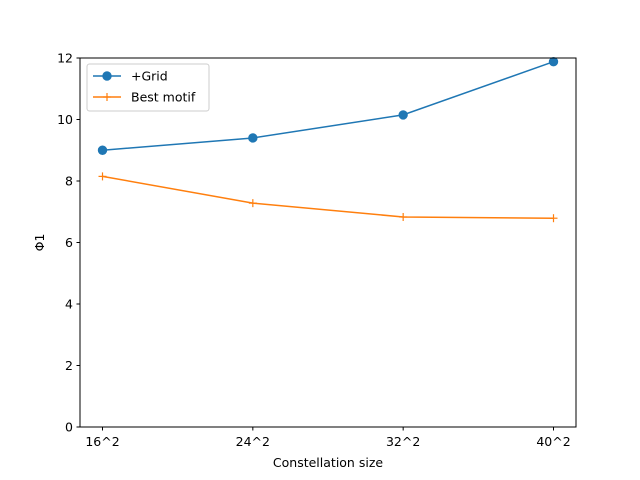 This screenshot has width=640, height=480. Describe the element at coordinates (69, 427) in the screenshot. I see `y-tick-label: 0` at that location.